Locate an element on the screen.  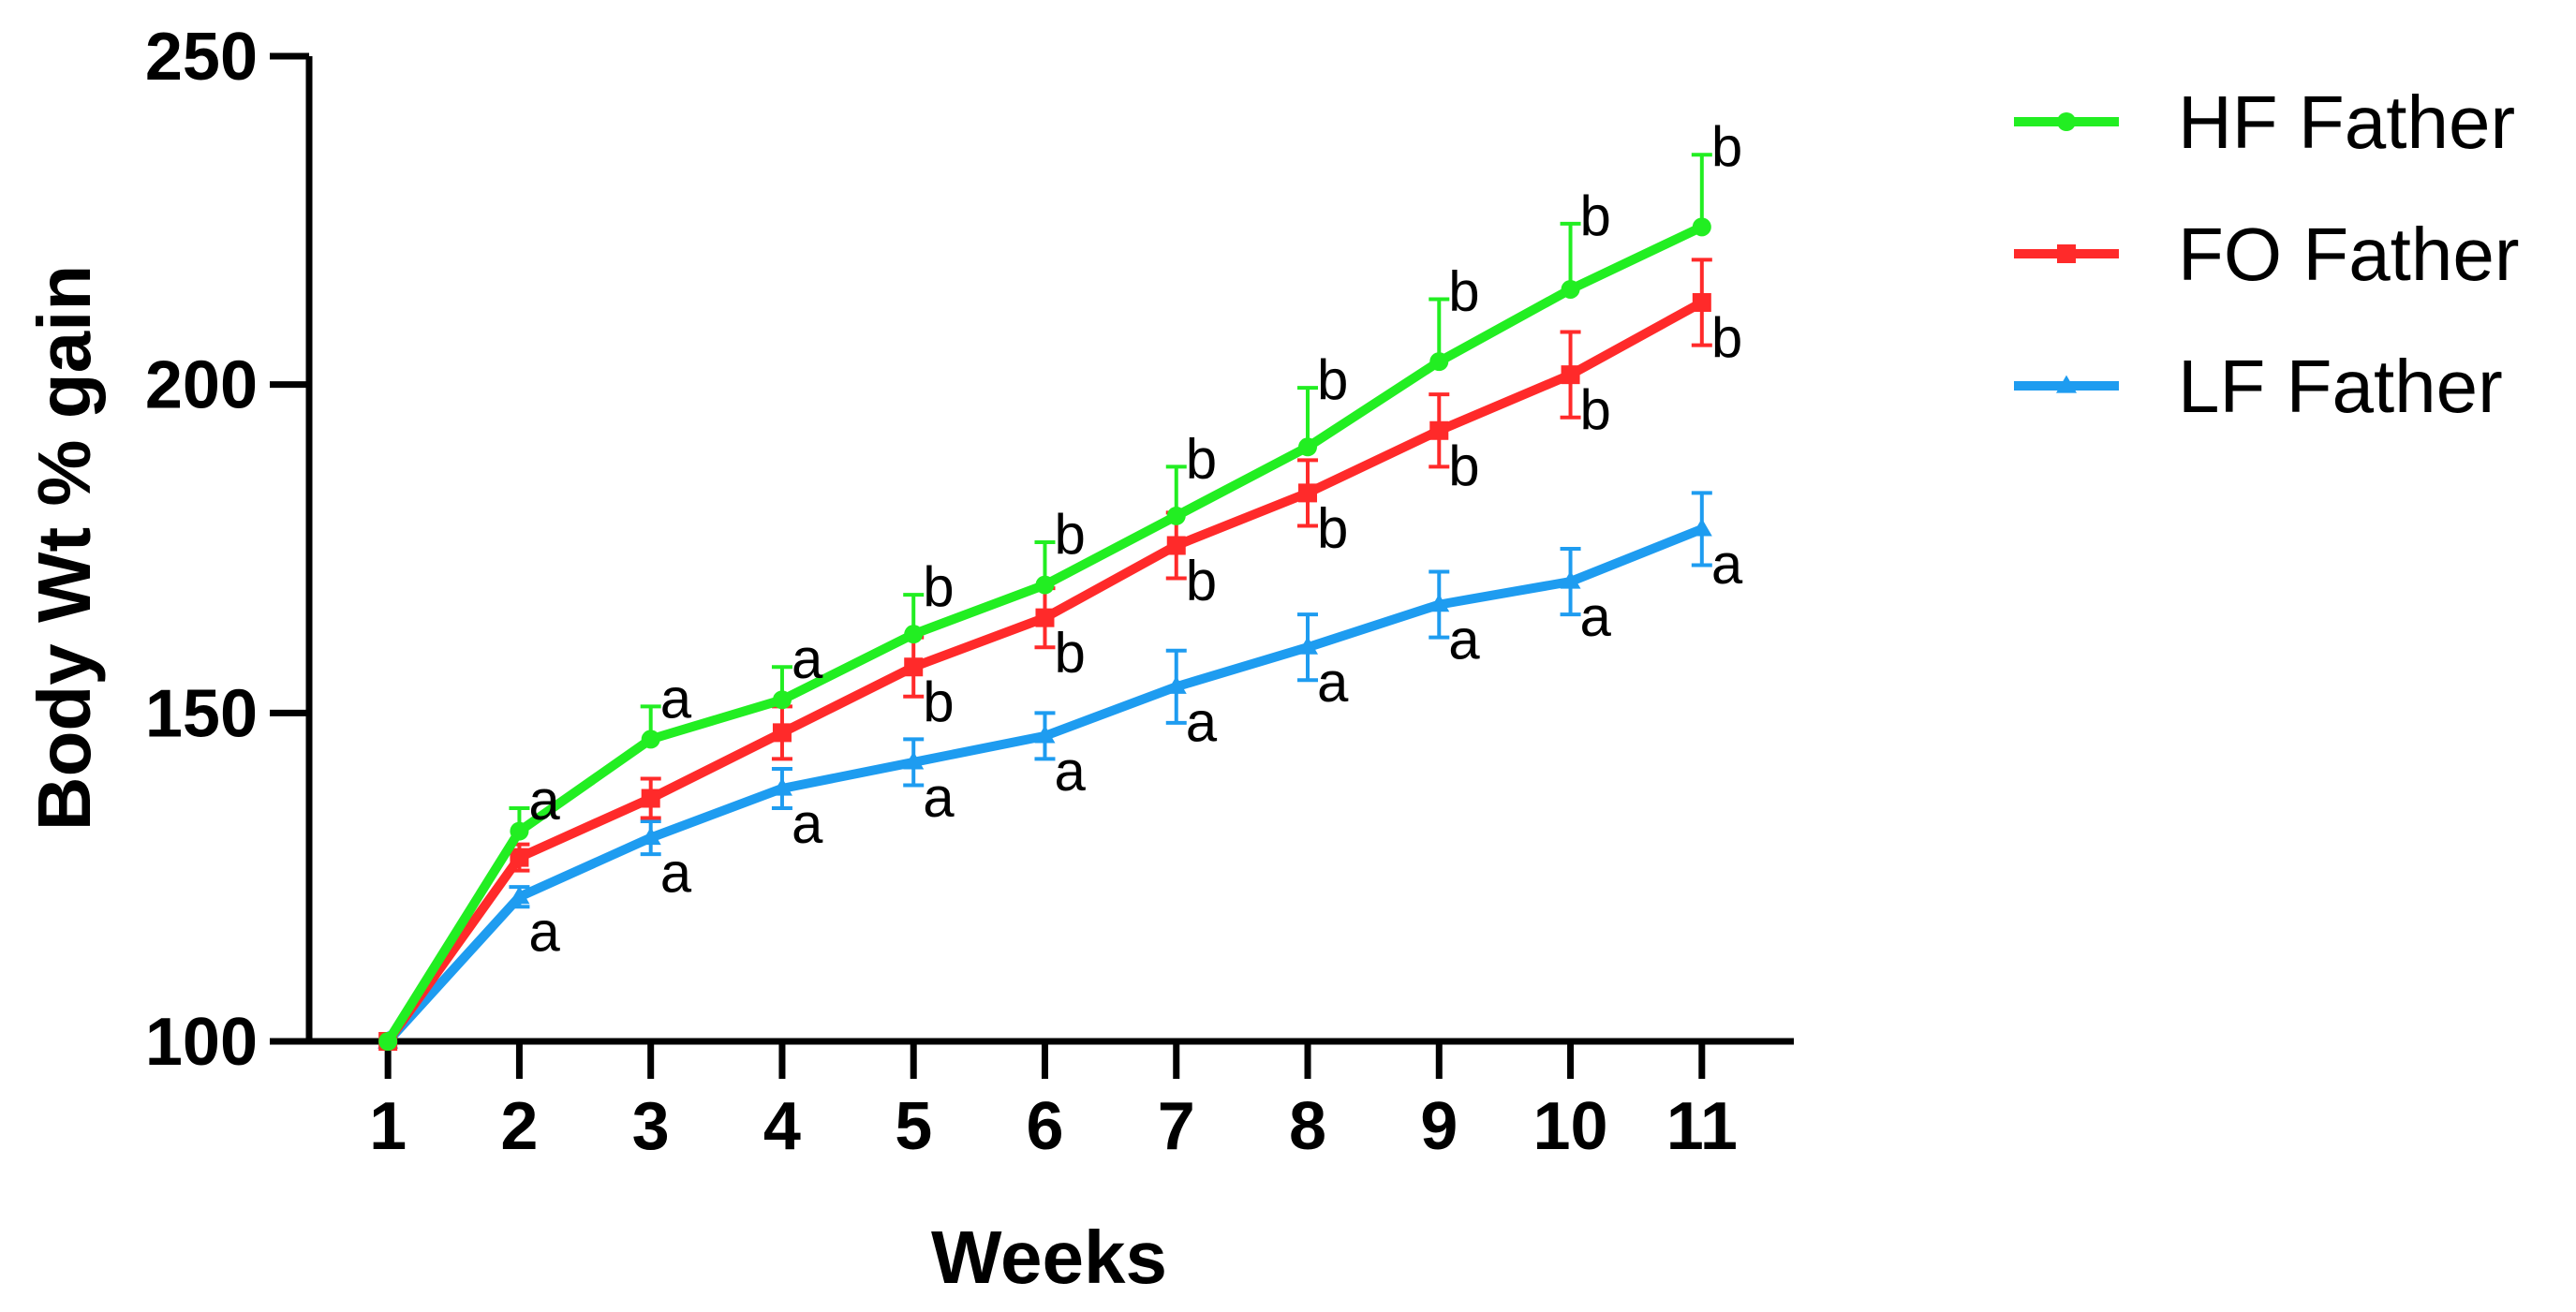
y-axis-title: Body Wt % gain is located at coordinates (64, 548).